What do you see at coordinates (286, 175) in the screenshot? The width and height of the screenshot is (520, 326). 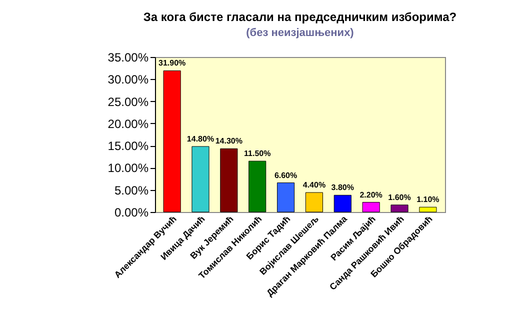 I see `data-label: 6.60%` at bounding box center [286, 175].